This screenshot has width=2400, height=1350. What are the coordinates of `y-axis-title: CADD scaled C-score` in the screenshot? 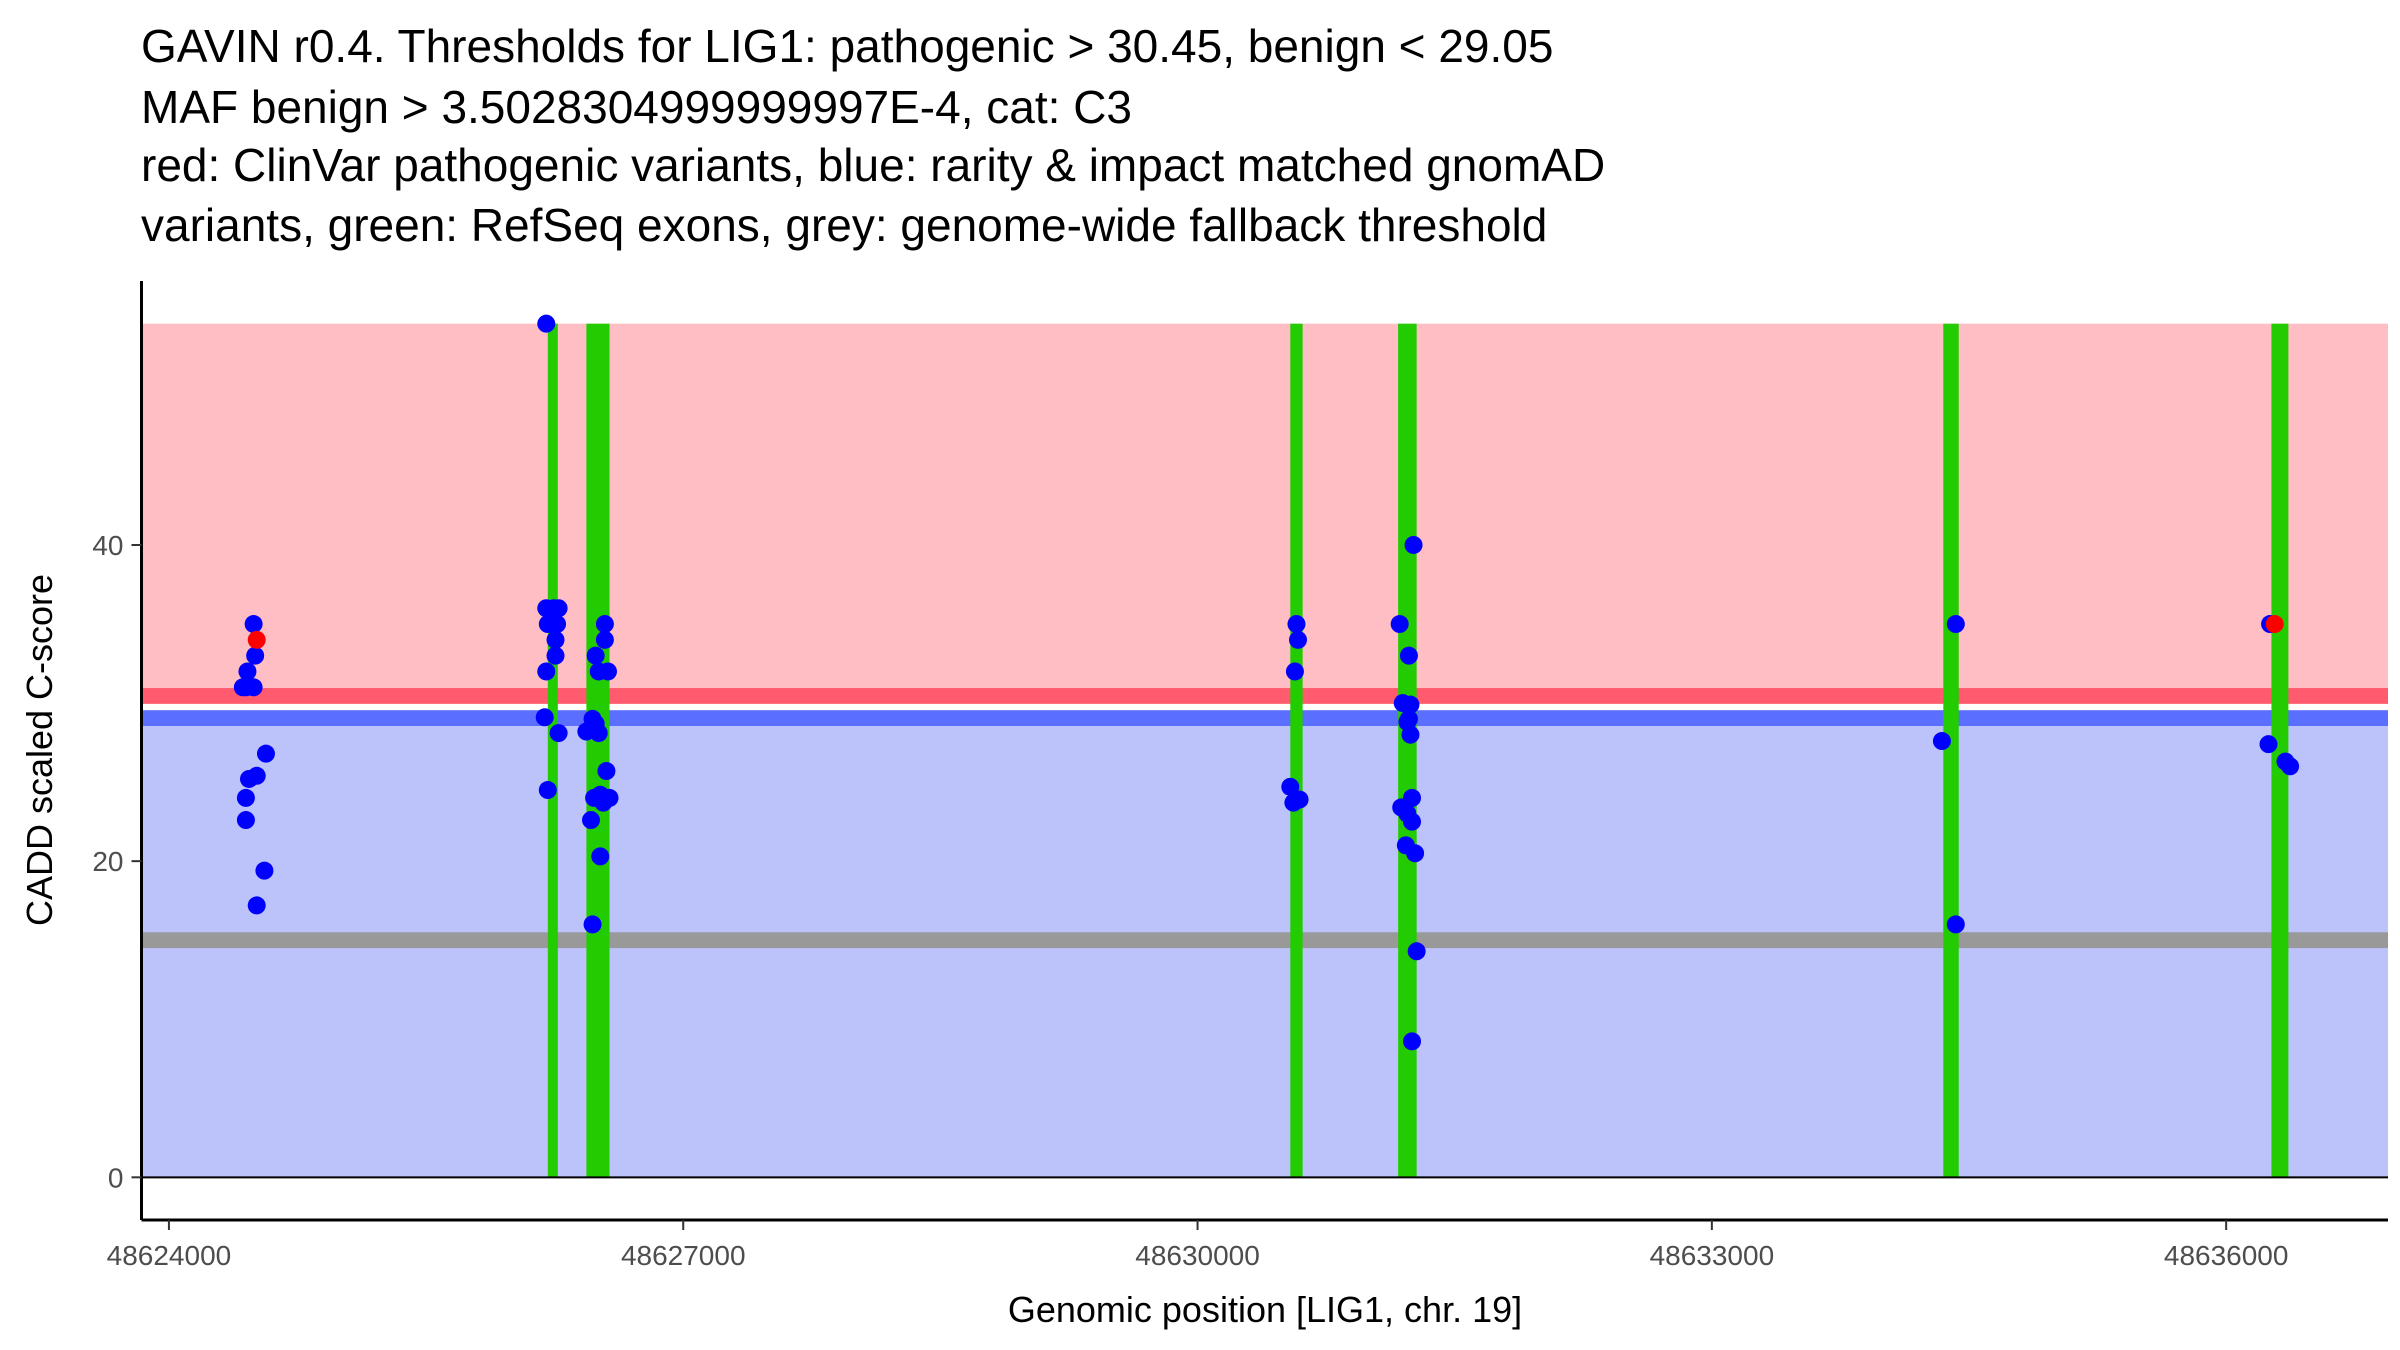 It's located at (39, 750).